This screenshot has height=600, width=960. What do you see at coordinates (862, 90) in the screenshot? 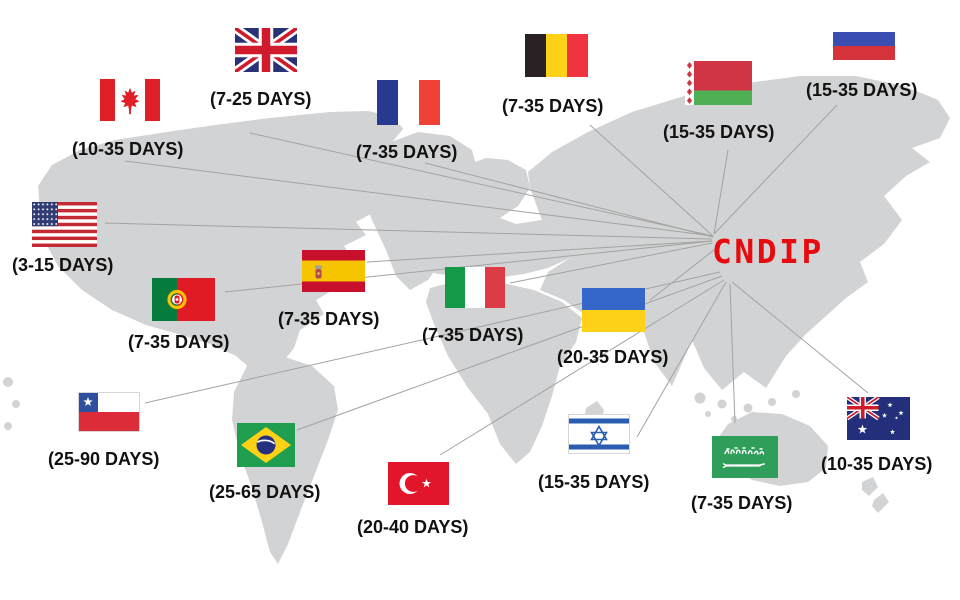
I see `shipping-days-russia: (15-35 DAYS)` at bounding box center [862, 90].